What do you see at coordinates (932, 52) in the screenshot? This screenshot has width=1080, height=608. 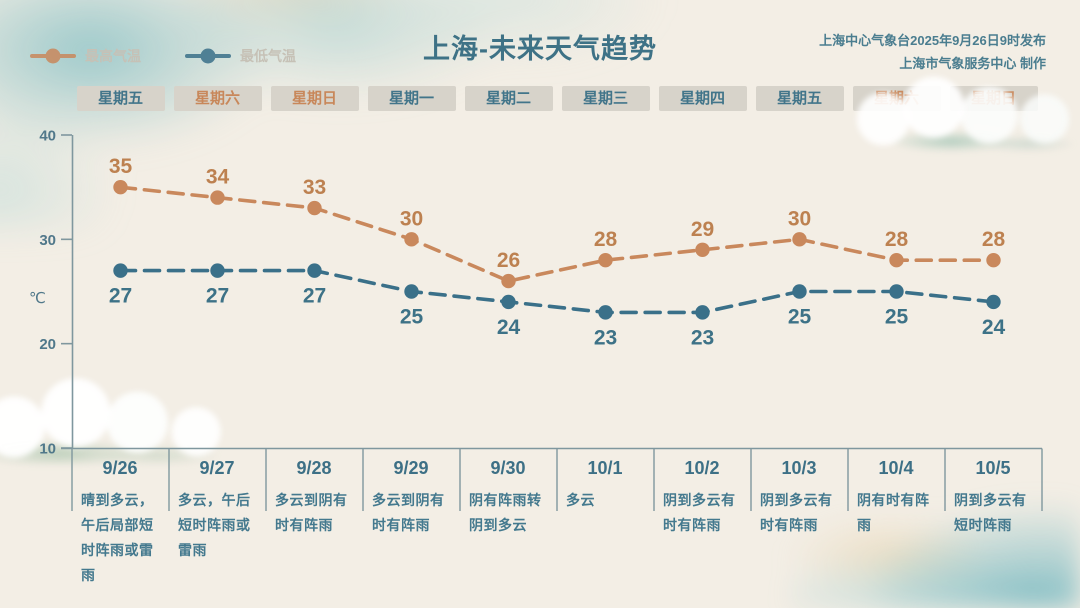 I see `issuer-info: 上海中心气象台2025年9月26日9时发布 上海市气象服务中心 制作` at bounding box center [932, 52].